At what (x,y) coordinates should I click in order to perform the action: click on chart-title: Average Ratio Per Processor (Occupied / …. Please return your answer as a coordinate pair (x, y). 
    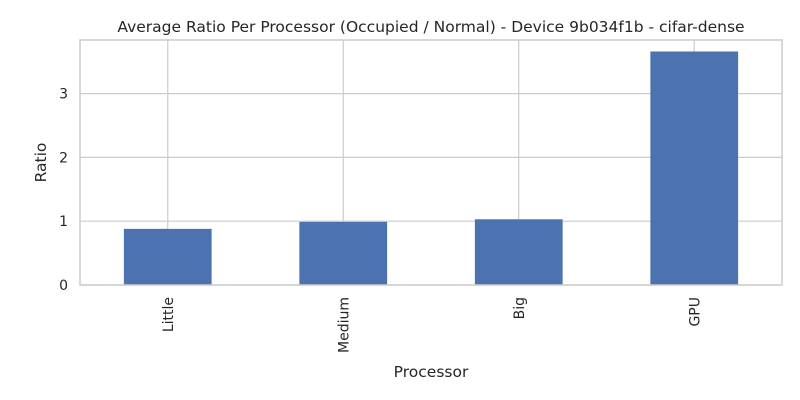
    Looking at the image, I should click on (430, 27).